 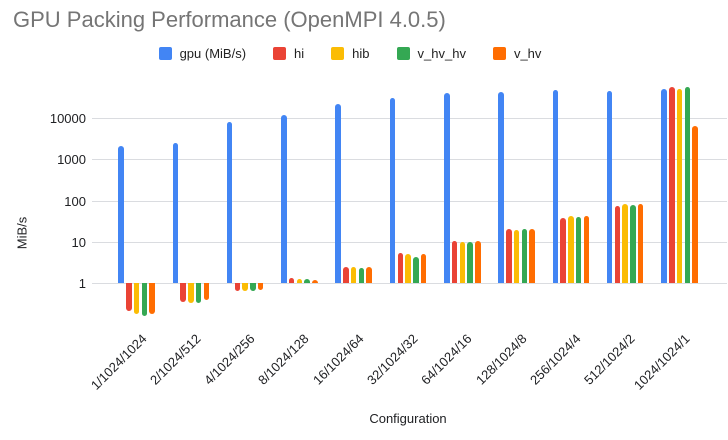 I want to click on x-axis-tick-label: 4/1024/256, so click(x=229, y=359).